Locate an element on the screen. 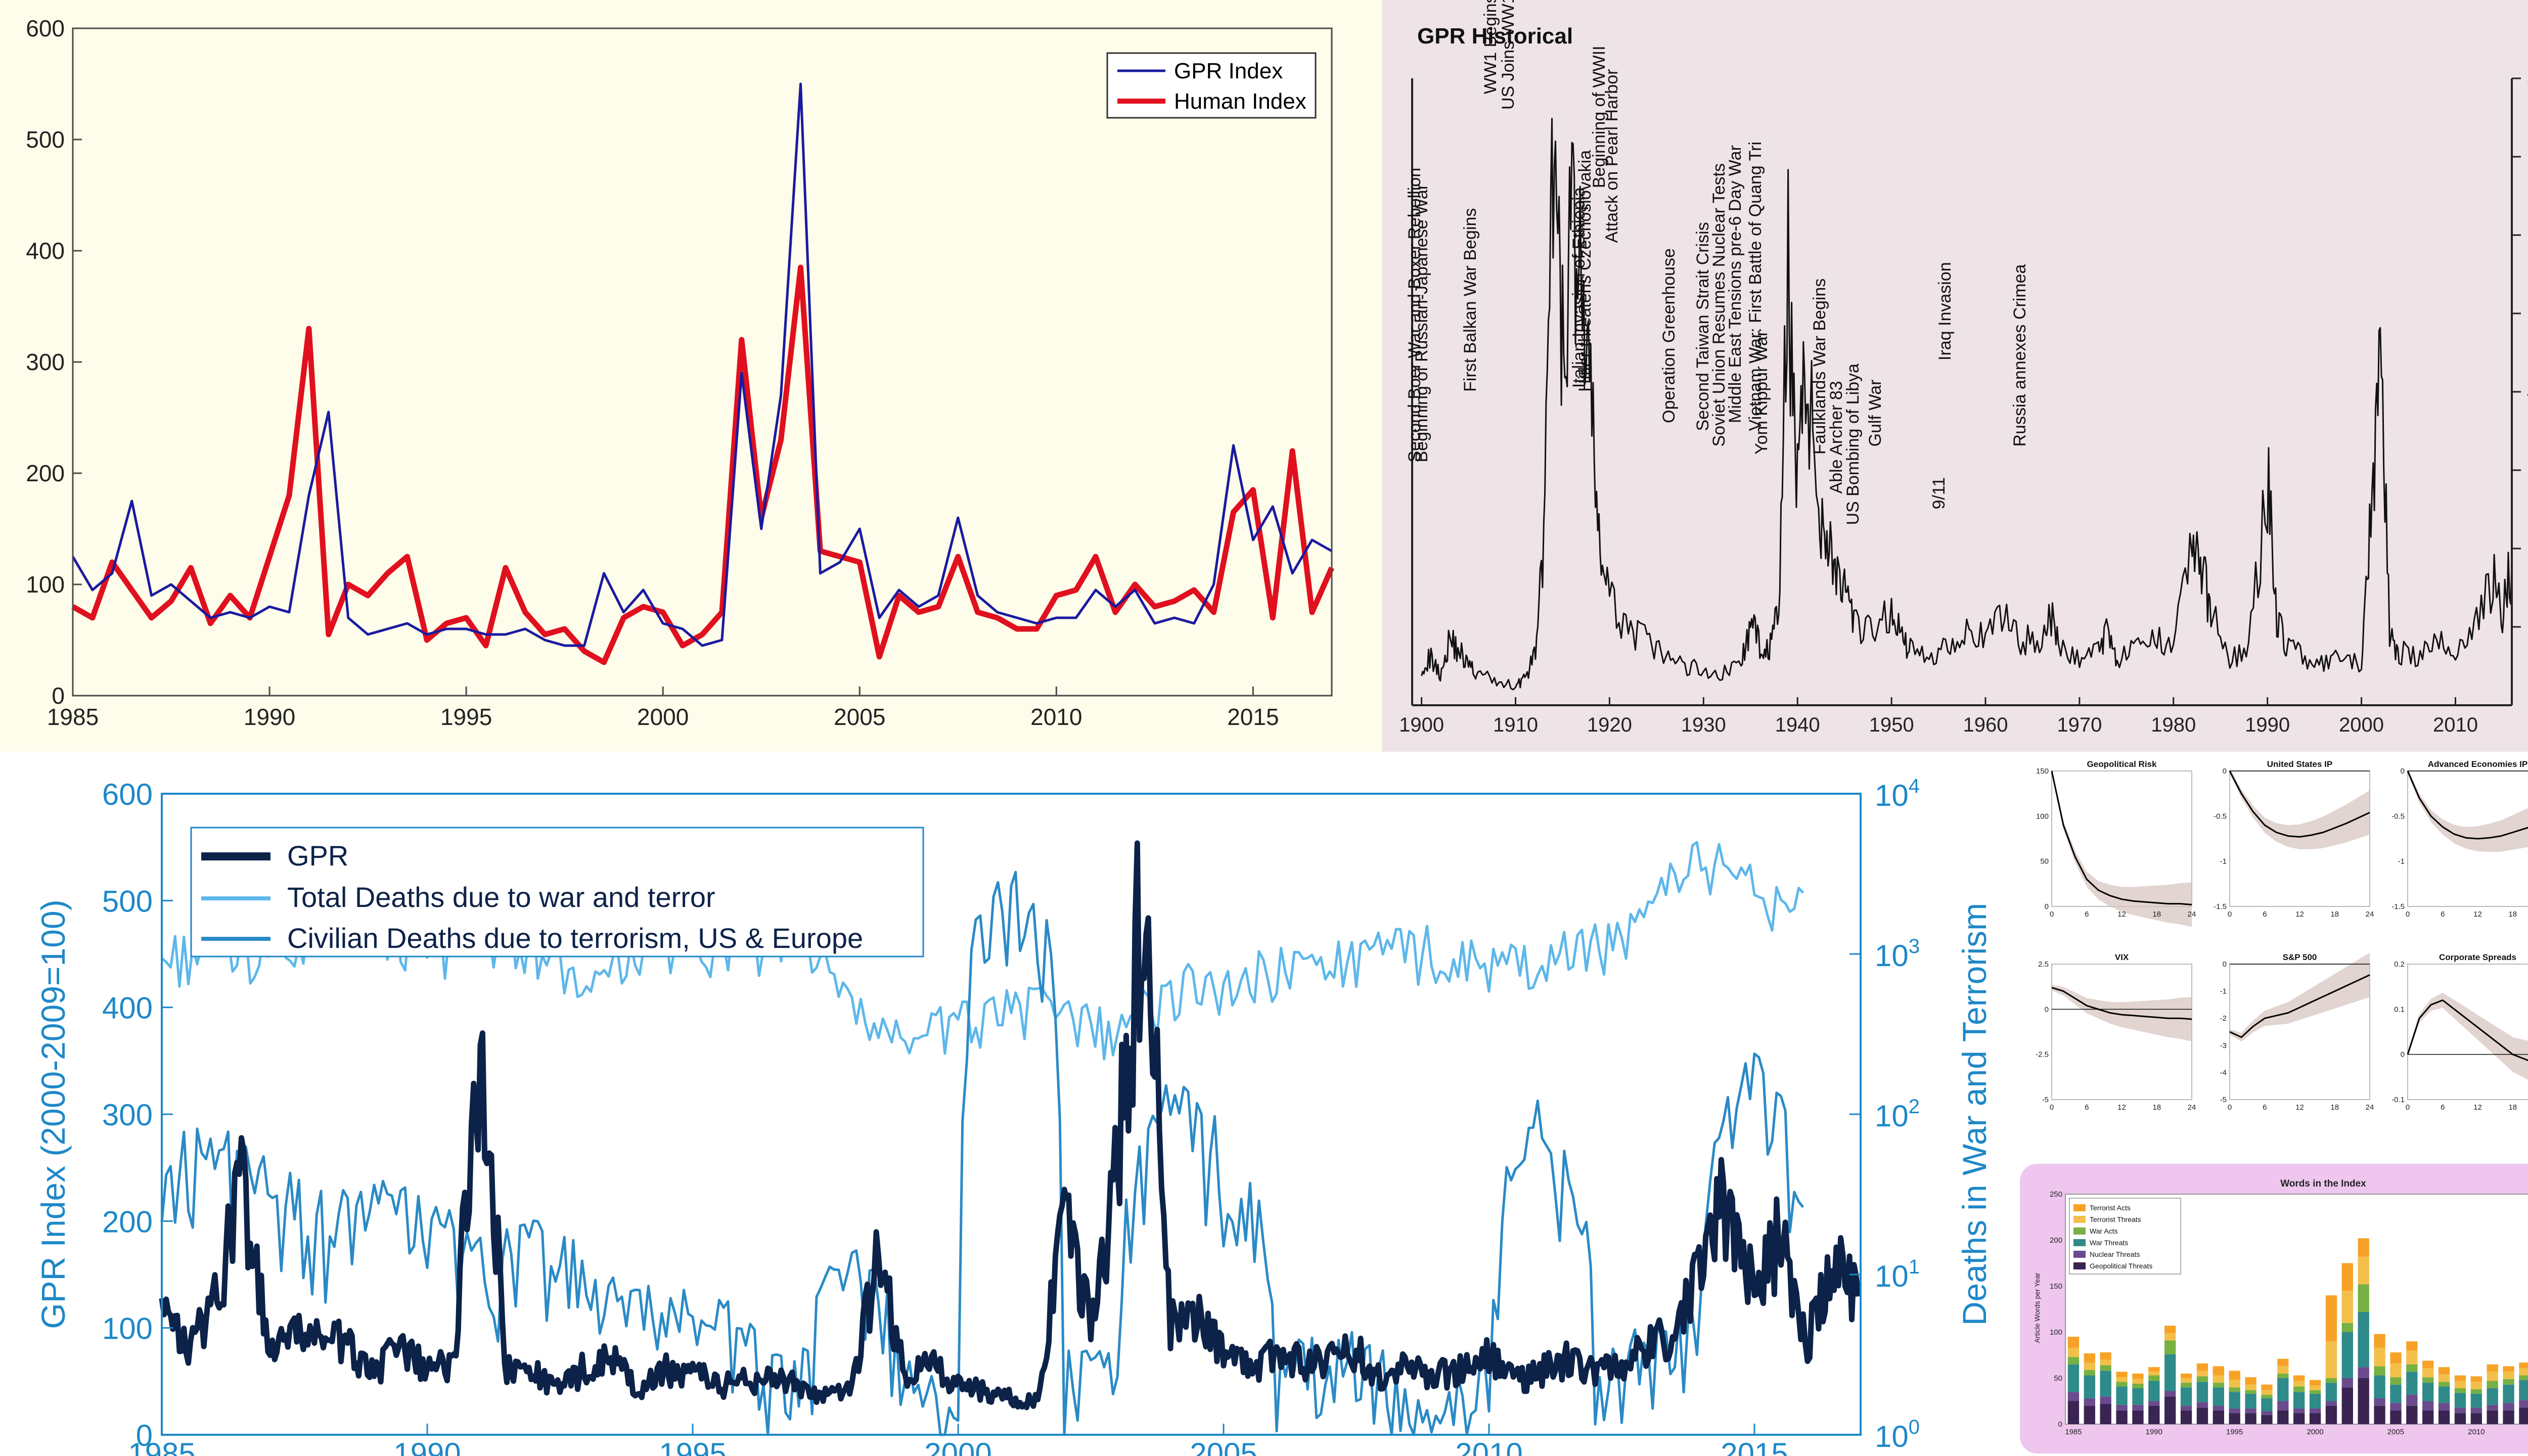 The width and height of the screenshot is (2528, 1456). irf-ytick-label: -3 is located at coordinates (2223, 1045).